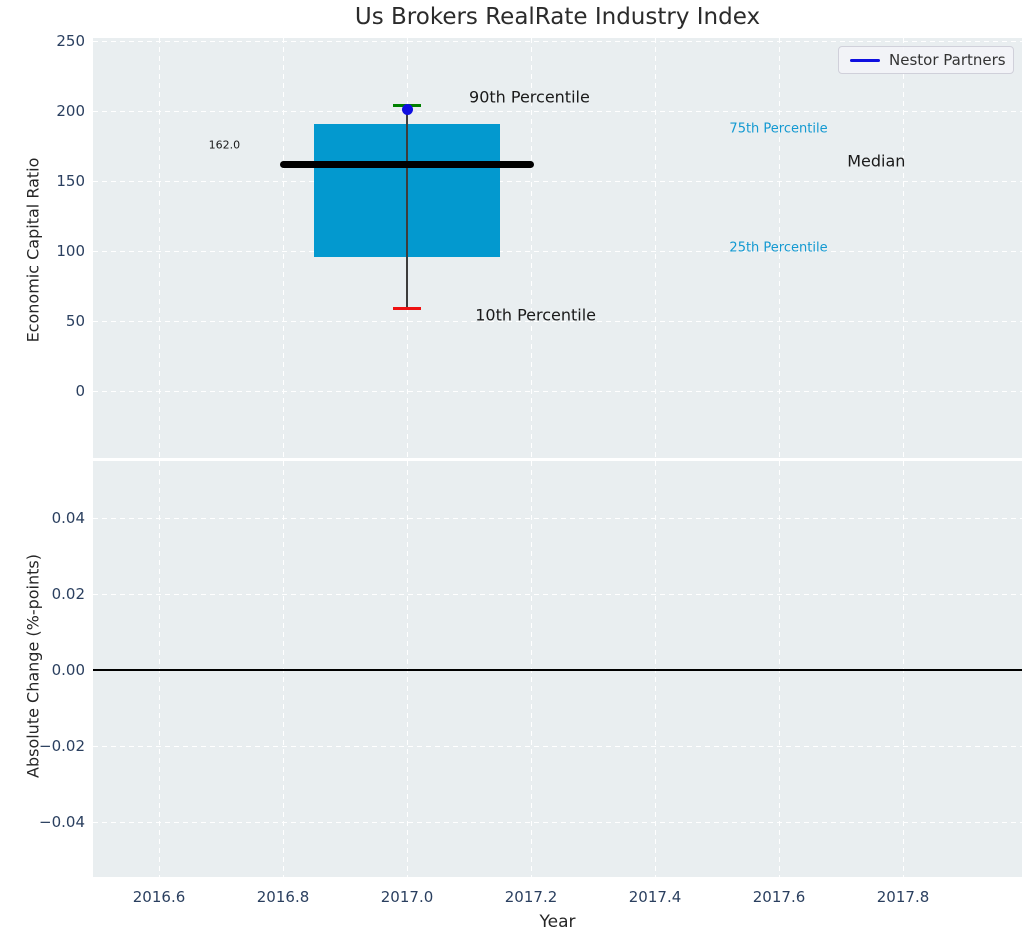 This screenshot has width=1034, height=942. What do you see at coordinates (407, 308) in the screenshot?
I see `whisker-cap-bottom` at bounding box center [407, 308].